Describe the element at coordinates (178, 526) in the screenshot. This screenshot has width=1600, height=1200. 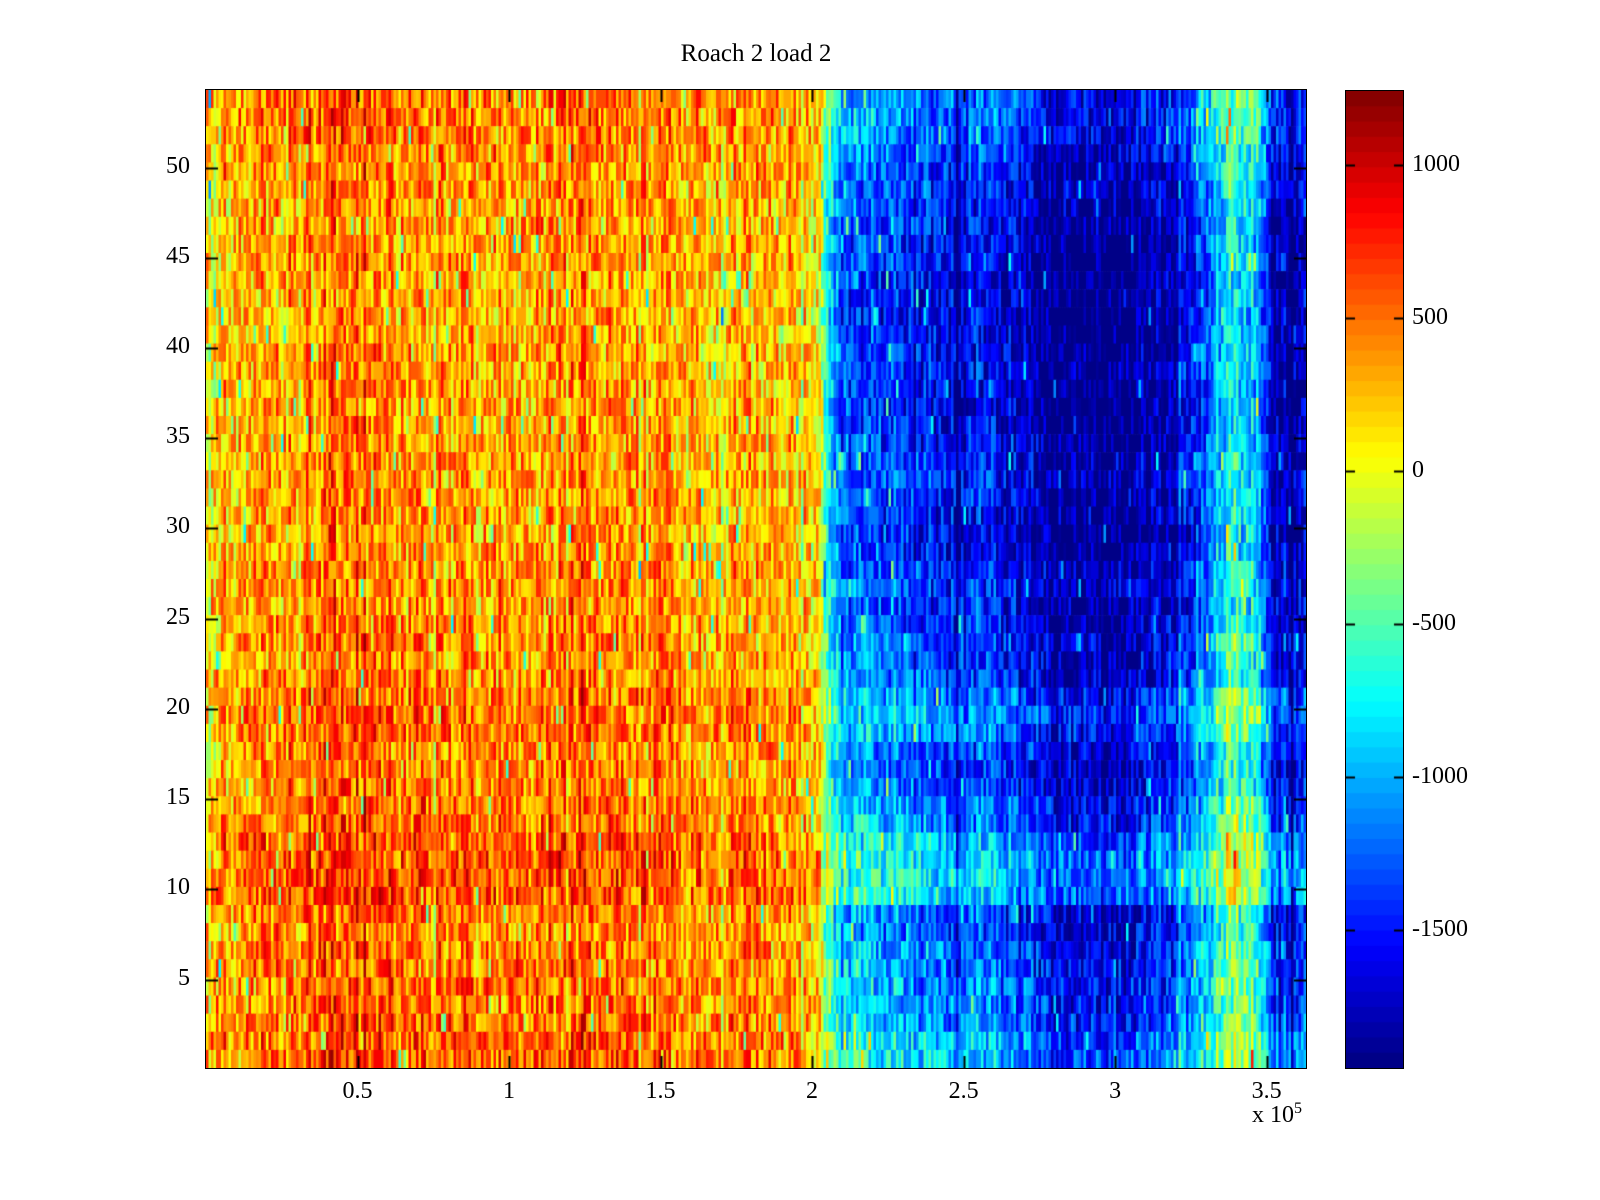
I see `y-tick-label-30: 30` at that location.